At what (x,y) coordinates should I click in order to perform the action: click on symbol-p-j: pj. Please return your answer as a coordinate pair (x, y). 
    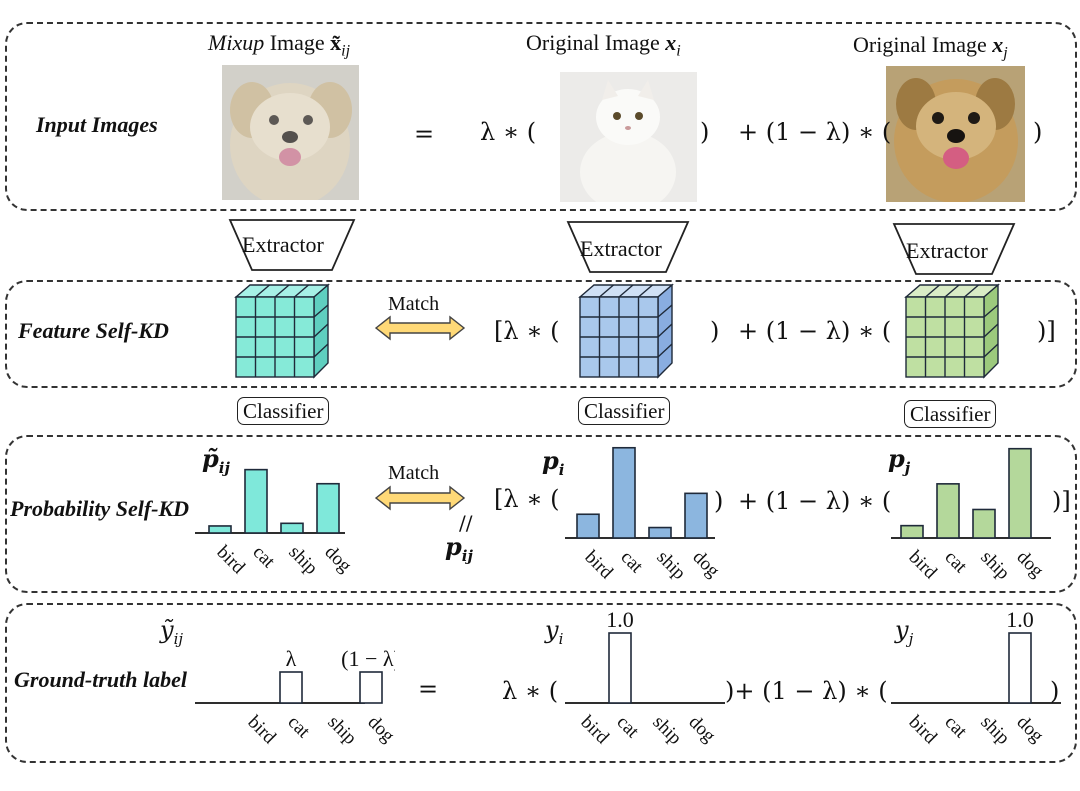
    Looking at the image, I should click on (899, 460).